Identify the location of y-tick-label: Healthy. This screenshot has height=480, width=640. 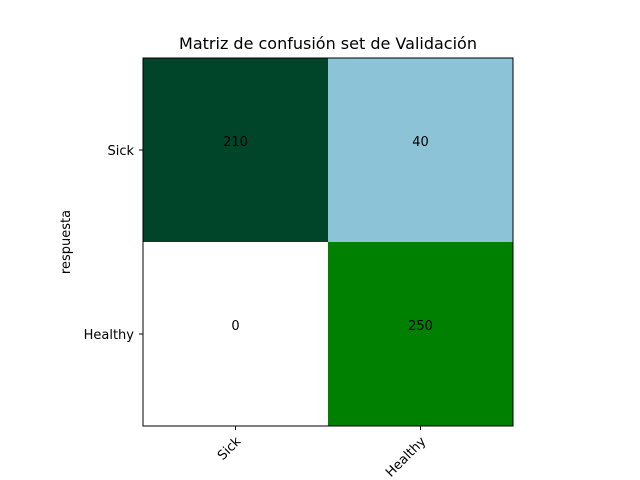
(109, 335).